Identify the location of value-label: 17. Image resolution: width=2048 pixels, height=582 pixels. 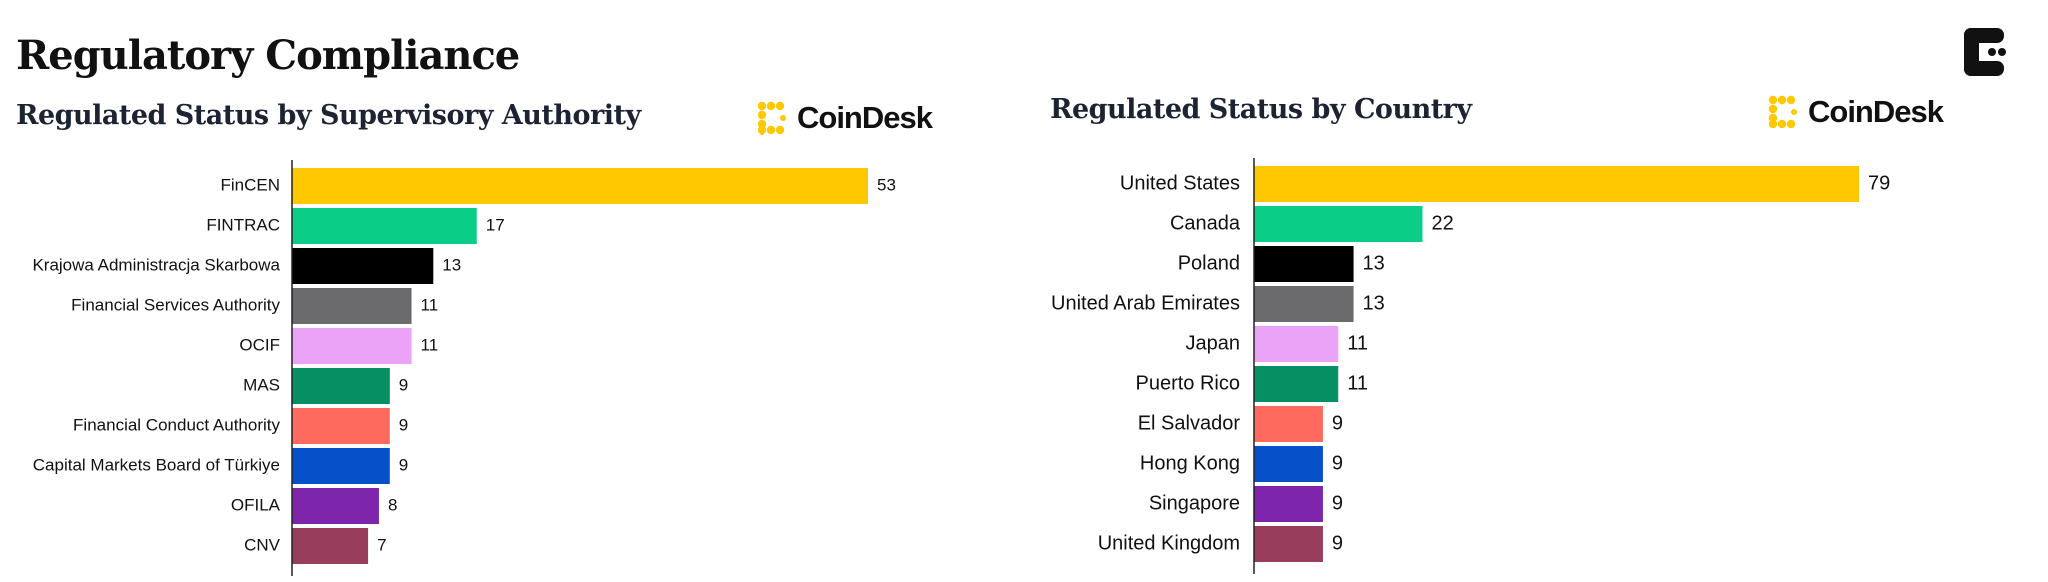
(495, 224).